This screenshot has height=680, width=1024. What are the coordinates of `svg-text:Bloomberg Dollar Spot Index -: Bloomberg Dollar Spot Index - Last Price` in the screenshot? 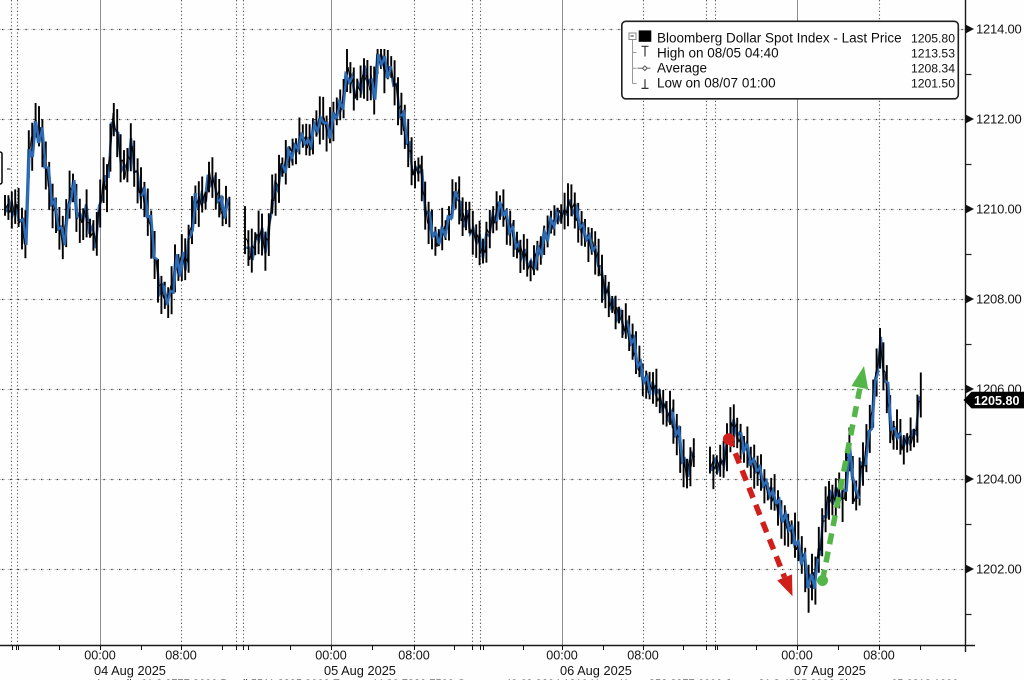 It's located at (779, 38).